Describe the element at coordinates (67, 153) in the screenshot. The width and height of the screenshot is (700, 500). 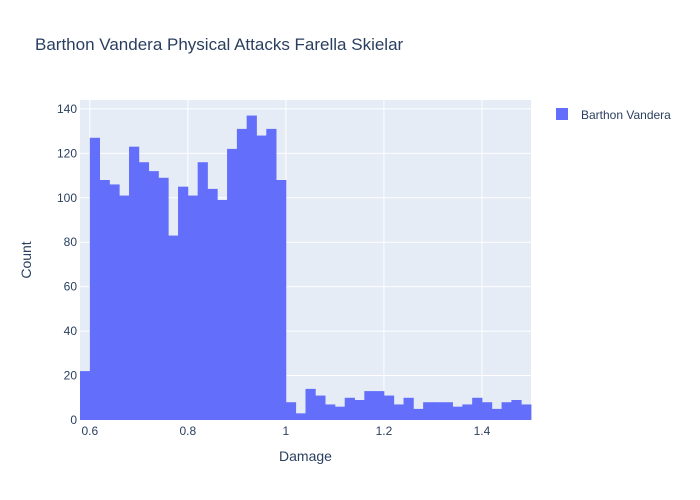
I see `y-tick-label: 120` at that location.